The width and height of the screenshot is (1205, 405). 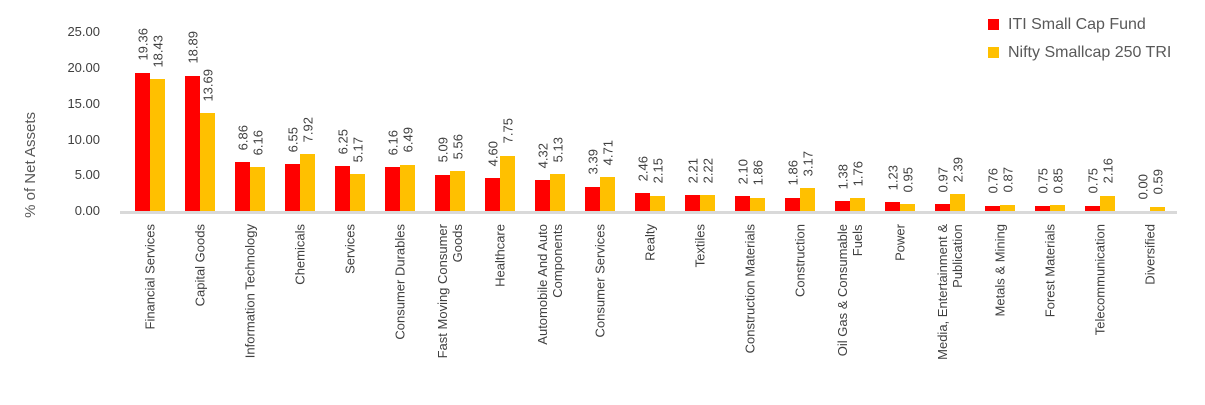 What do you see at coordinates (250, 291) in the screenshot?
I see `category-label: Information Technology` at bounding box center [250, 291].